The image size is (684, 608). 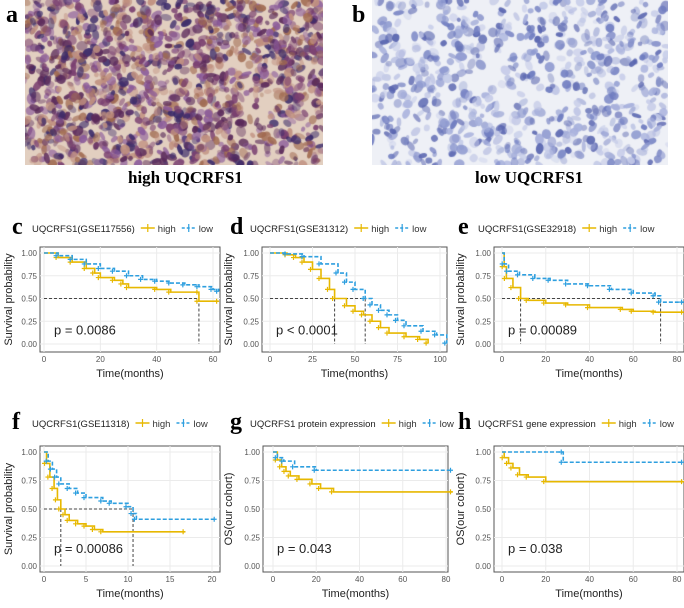 I want to click on x-tick-label: 50, so click(x=355, y=359).